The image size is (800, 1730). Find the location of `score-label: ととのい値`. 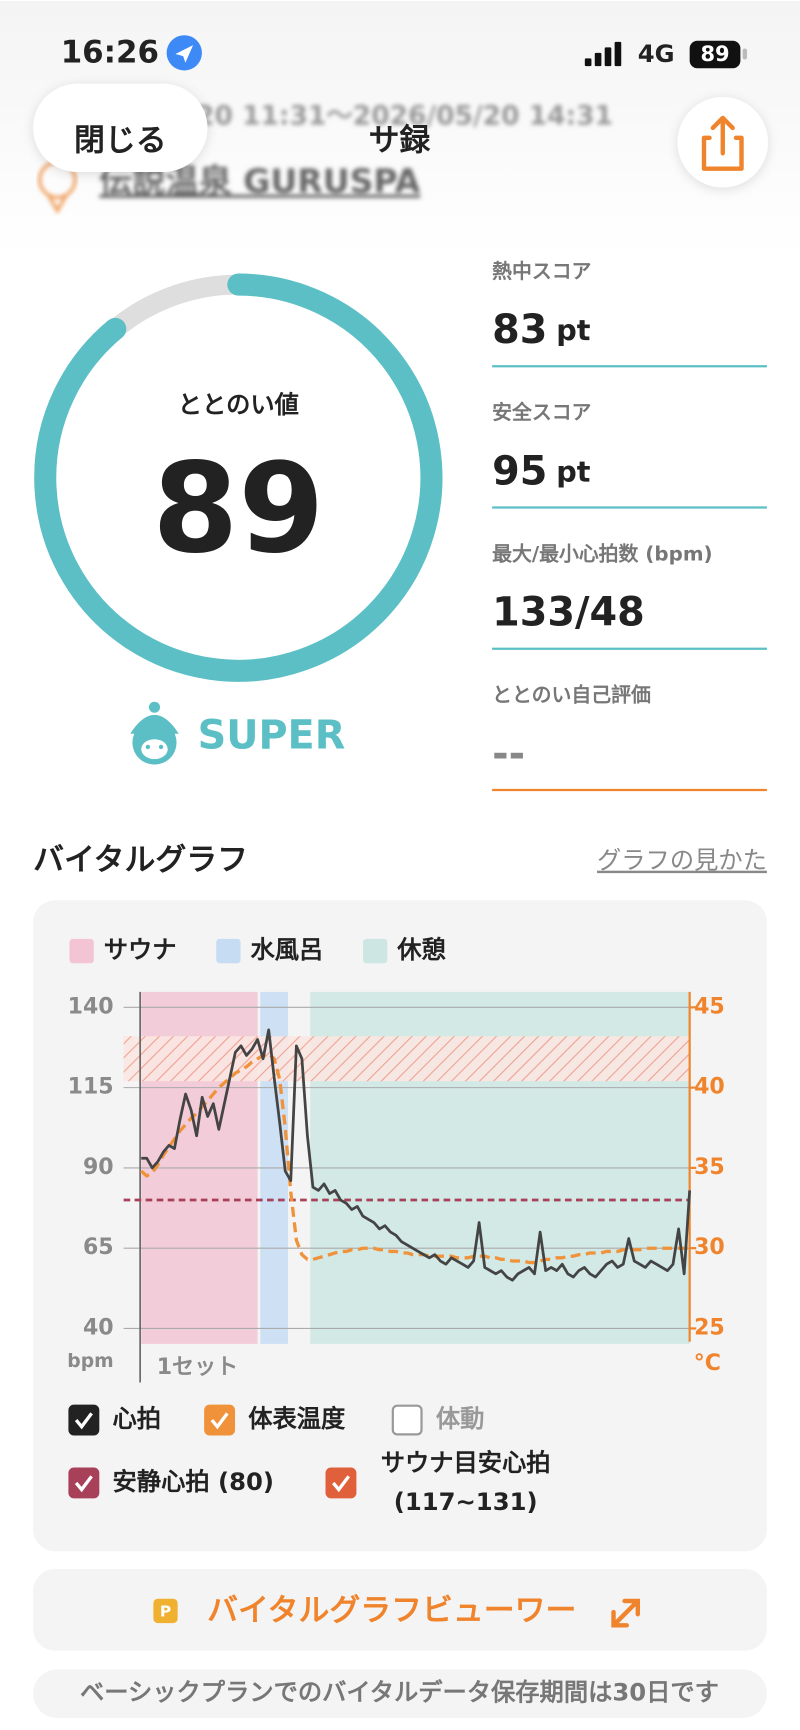

score-label: ととのい値 is located at coordinates (238, 404).